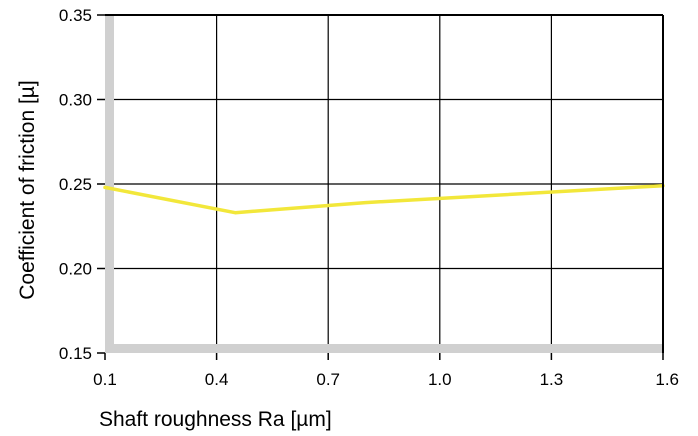  I want to click on y-tick-label: 0.30, so click(75, 100).